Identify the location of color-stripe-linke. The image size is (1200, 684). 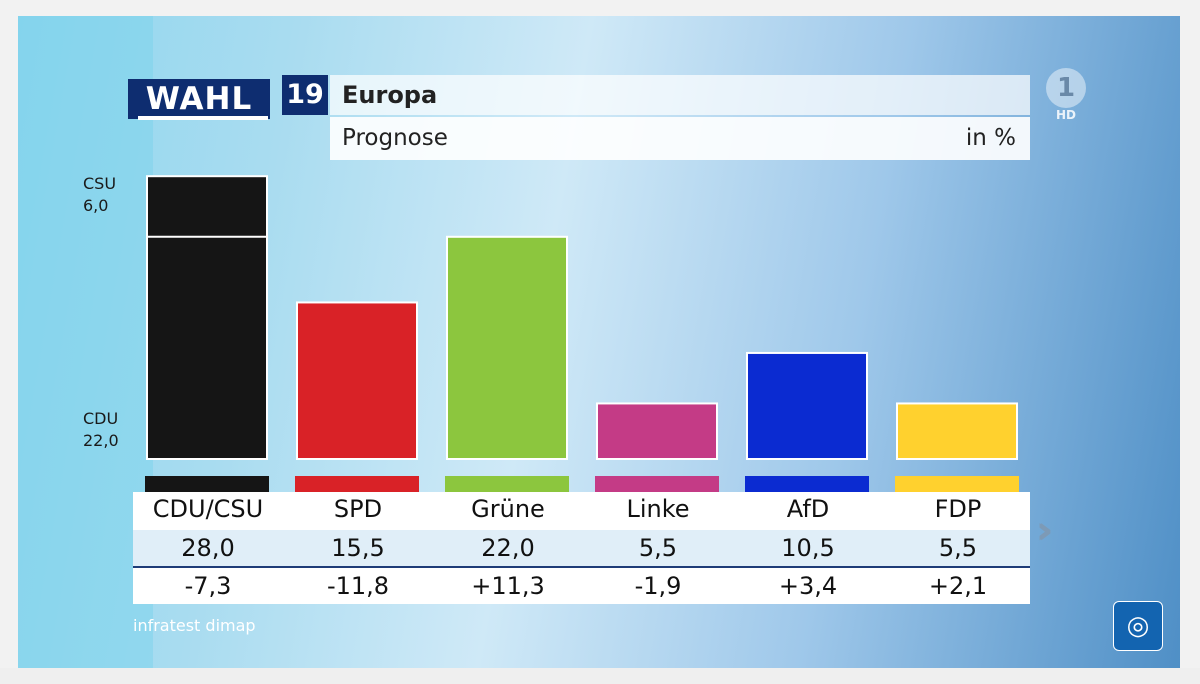
(657, 484).